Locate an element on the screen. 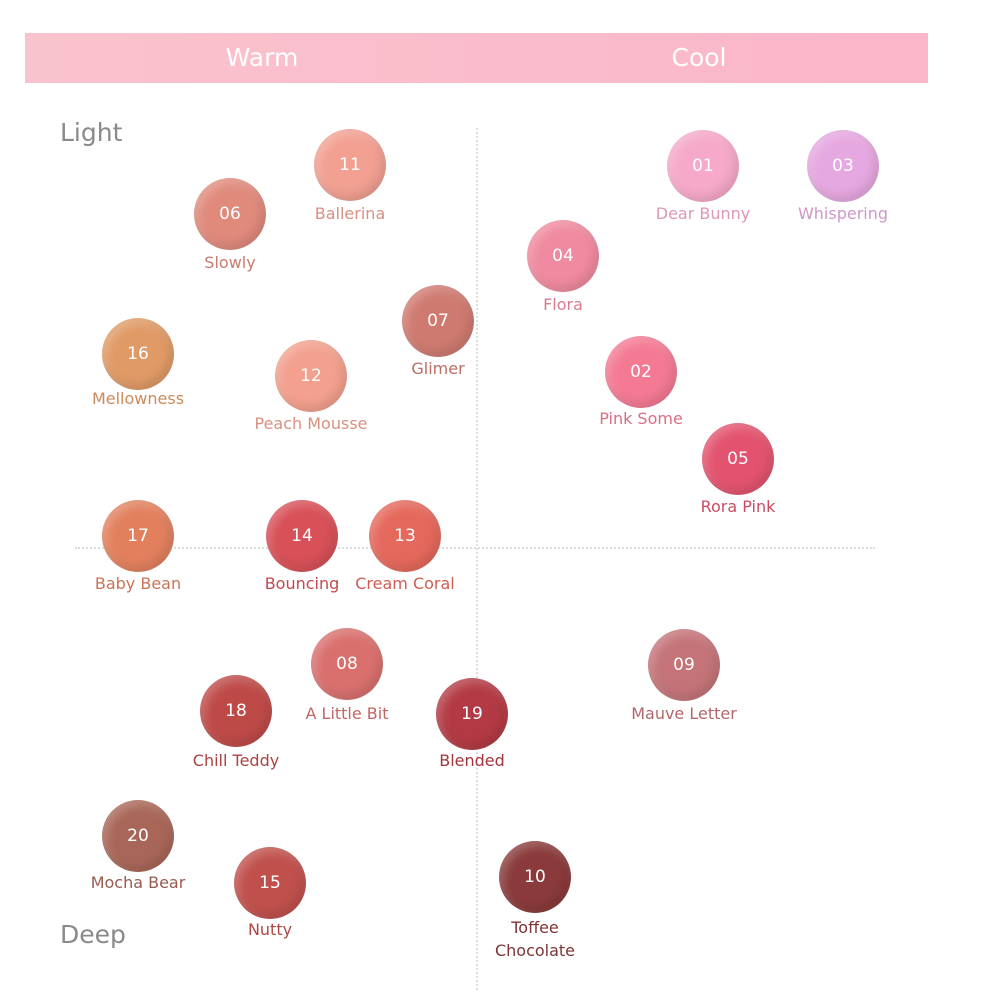  swatch-name: Cream Coral is located at coordinates (405, 583).